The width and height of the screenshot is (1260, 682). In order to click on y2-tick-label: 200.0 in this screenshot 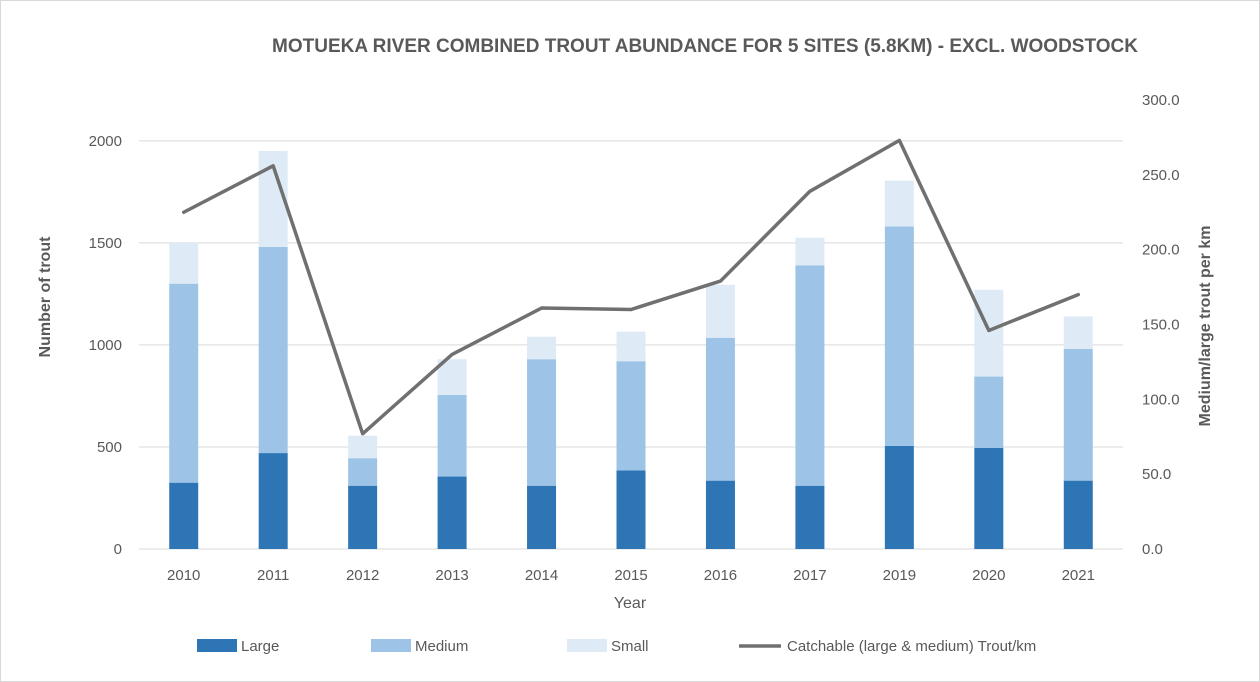, I will do `click(1161, 250)`.